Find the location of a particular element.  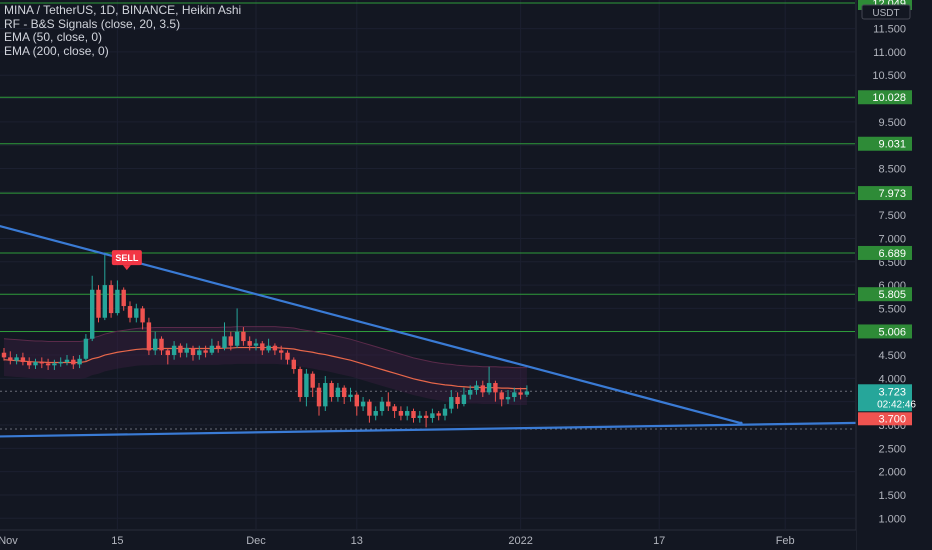

indicator-ema-200: EMA (200, close, 0) is located at coordinates (56, 50).